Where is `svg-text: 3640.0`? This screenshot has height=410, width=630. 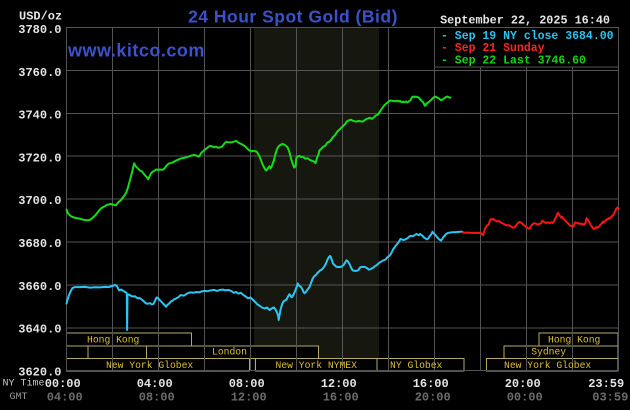 svg-text: 3640.0 is located at coordinates (39, 330).